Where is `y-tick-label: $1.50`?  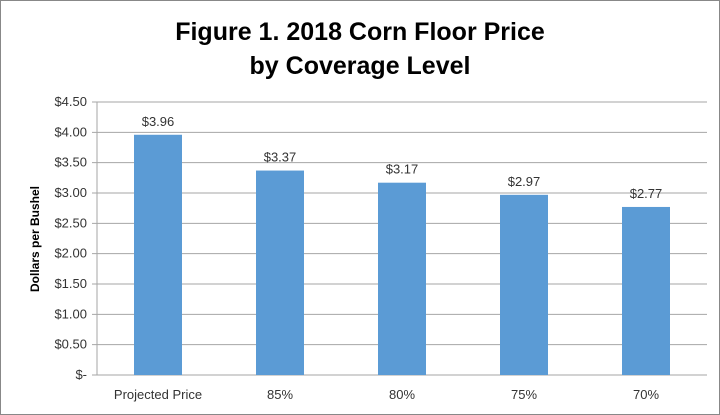
y-tick-label: $1.50 is located at coordinates (70, 283).